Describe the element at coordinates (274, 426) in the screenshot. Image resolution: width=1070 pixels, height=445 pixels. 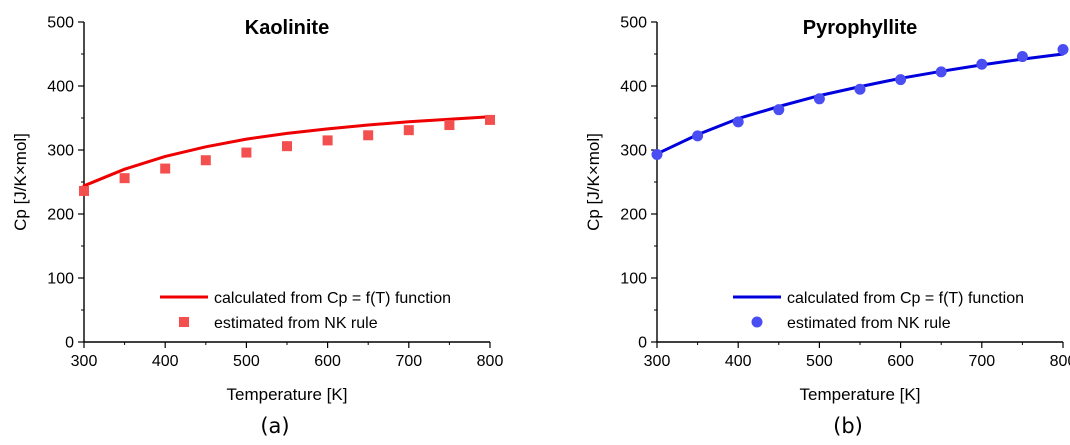
I see `panel-label: (a)` at that location.